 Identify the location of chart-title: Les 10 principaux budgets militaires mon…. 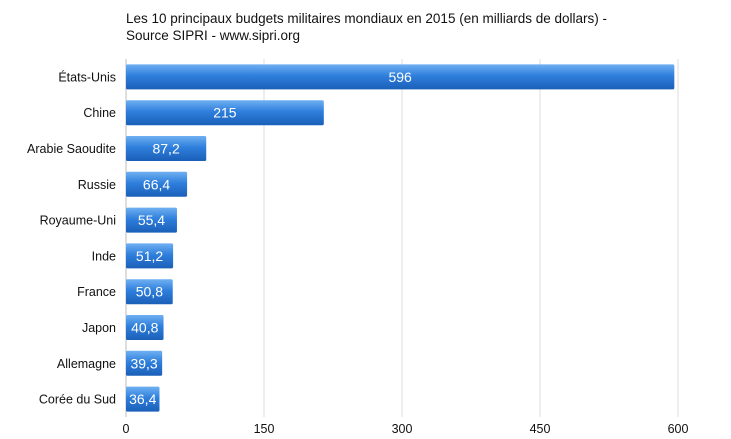
(421, 27).